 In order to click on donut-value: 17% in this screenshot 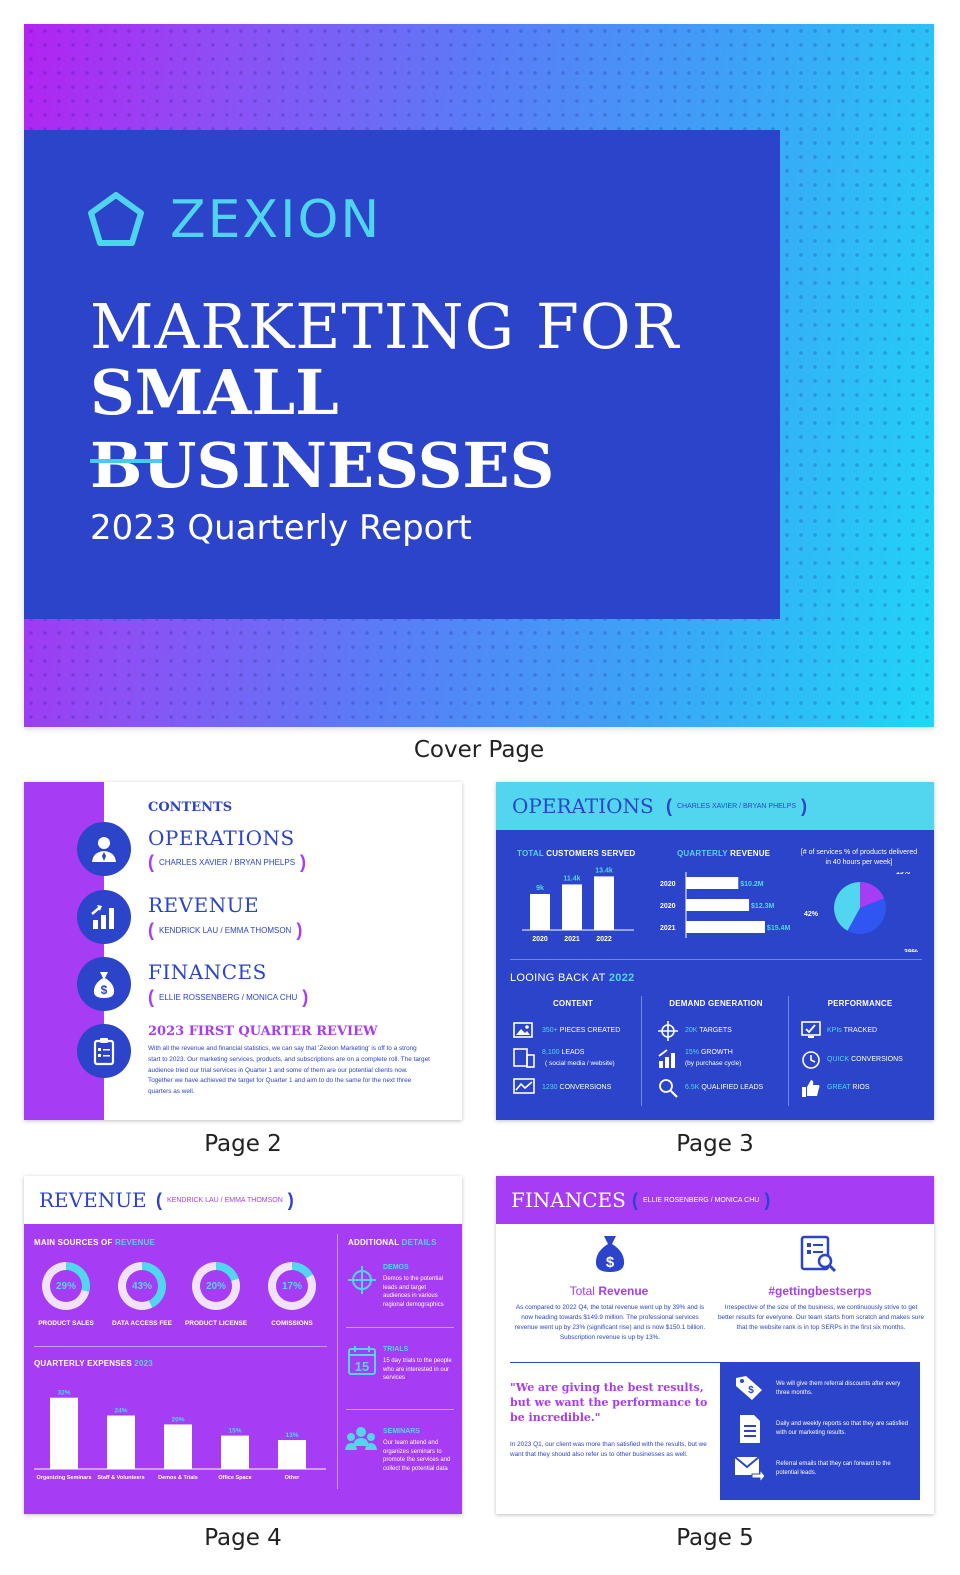, I will do `click(292, 1286)`.